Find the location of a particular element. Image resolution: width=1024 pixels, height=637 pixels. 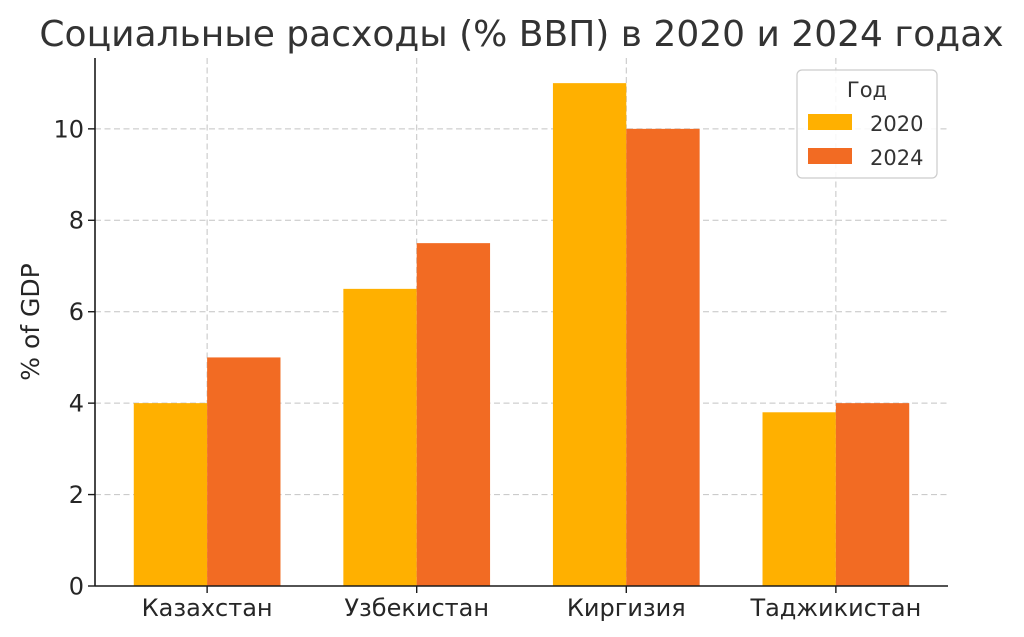

x-tick-label: Казахстан is located at coordinates (207, 608).